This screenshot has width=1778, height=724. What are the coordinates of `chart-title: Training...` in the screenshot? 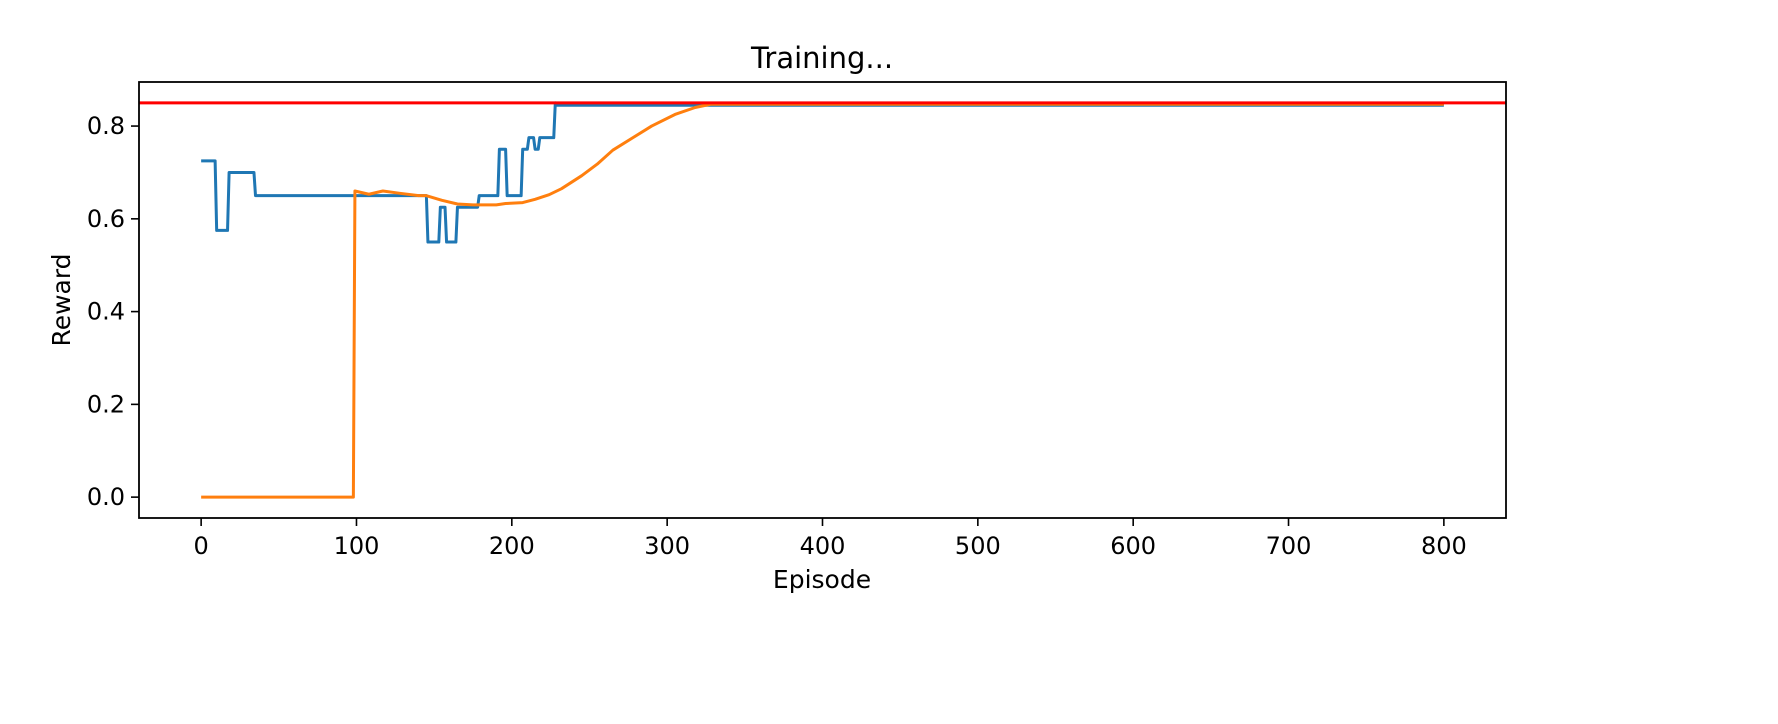 It's located at (821, 58).